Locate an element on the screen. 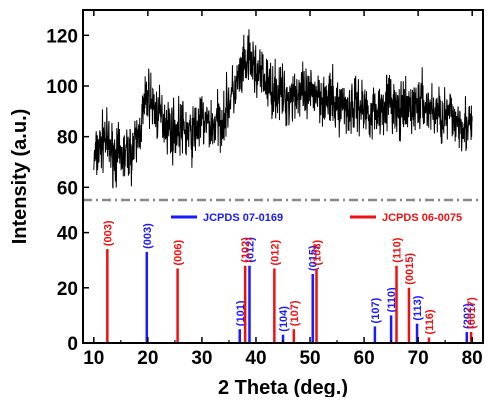 The width and height of the screenshot is (491, 402). peak-hkl-label: (0017) is located at coordinates (472, 313).